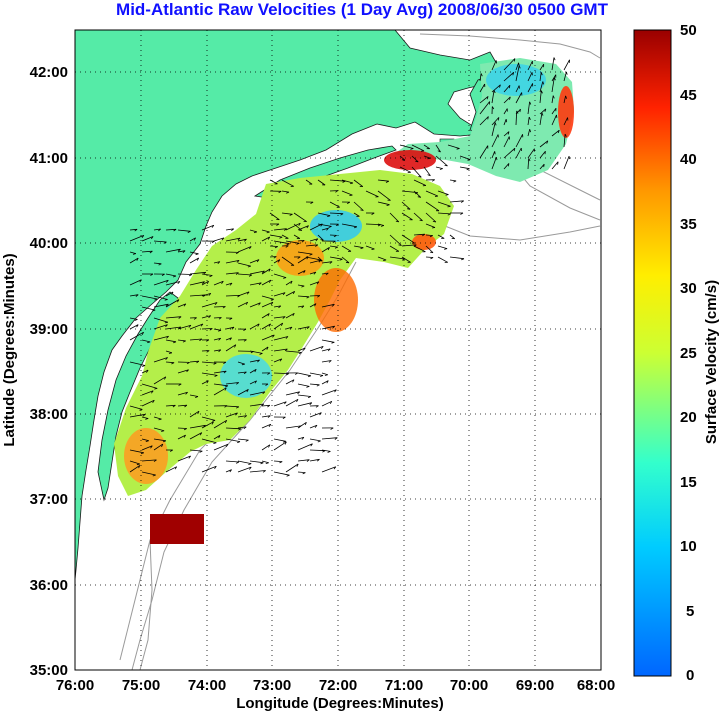 The image size is (724, 714). I want to click on colorbar-tick-label: 25, so click(688, 353).